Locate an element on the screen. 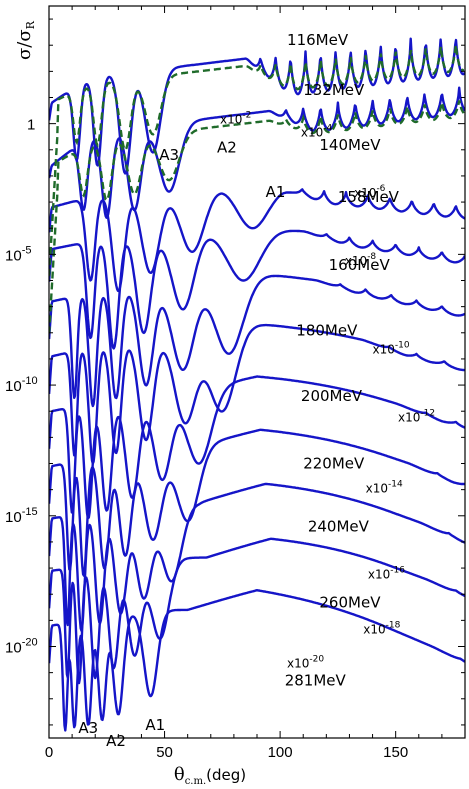 The width and height of the screenshot is (469, 789). x-tick-label: 100 is located at coordinates (280, 752).